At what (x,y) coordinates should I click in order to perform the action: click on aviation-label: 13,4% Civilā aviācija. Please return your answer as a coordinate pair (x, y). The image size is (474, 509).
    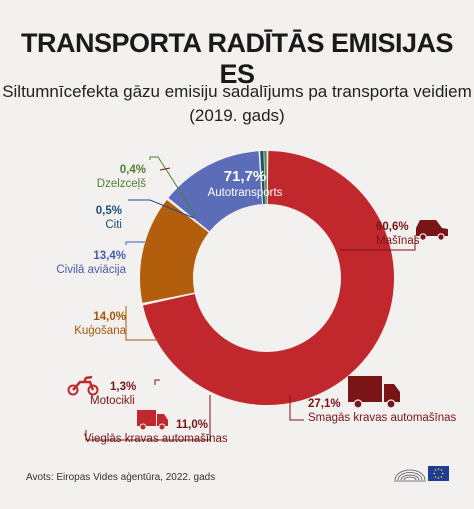
    Looking at the image, I should click on (73, 263).